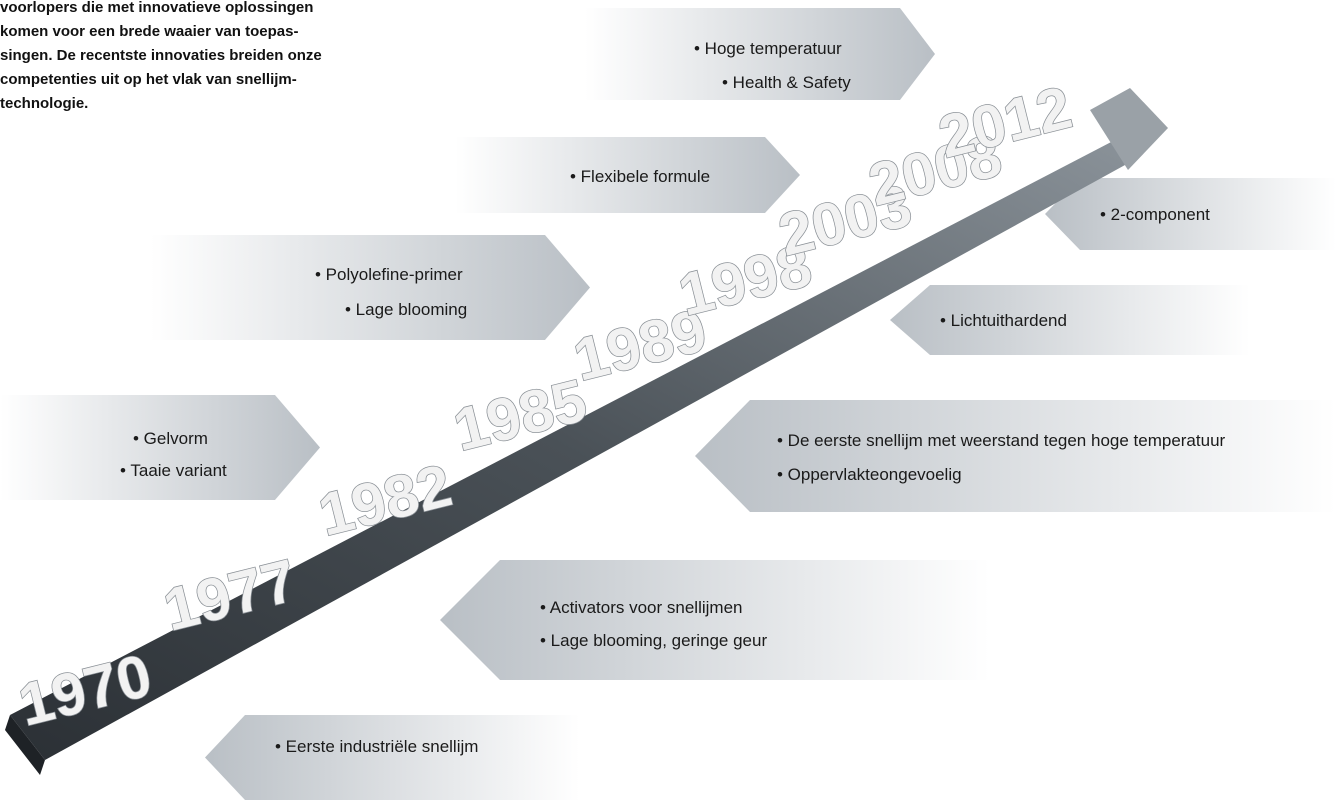  Describe the element at coordinates (44, 103) in the screenshot. I see `intro-line: technologie.` at that location.